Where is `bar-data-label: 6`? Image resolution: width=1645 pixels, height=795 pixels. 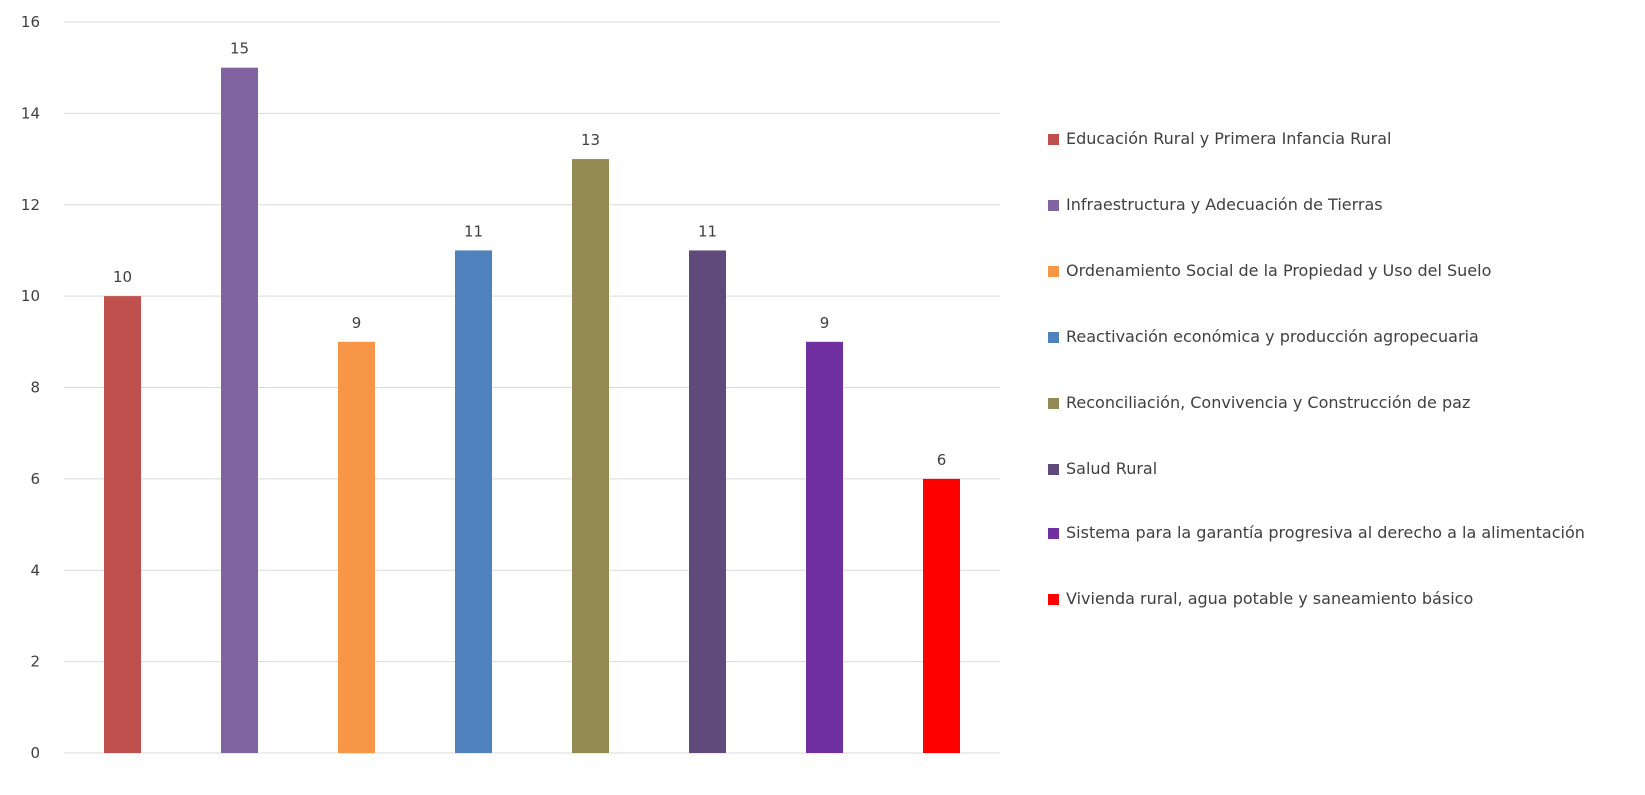
bar-data-label: 6 is located at coordinates (942, 460).